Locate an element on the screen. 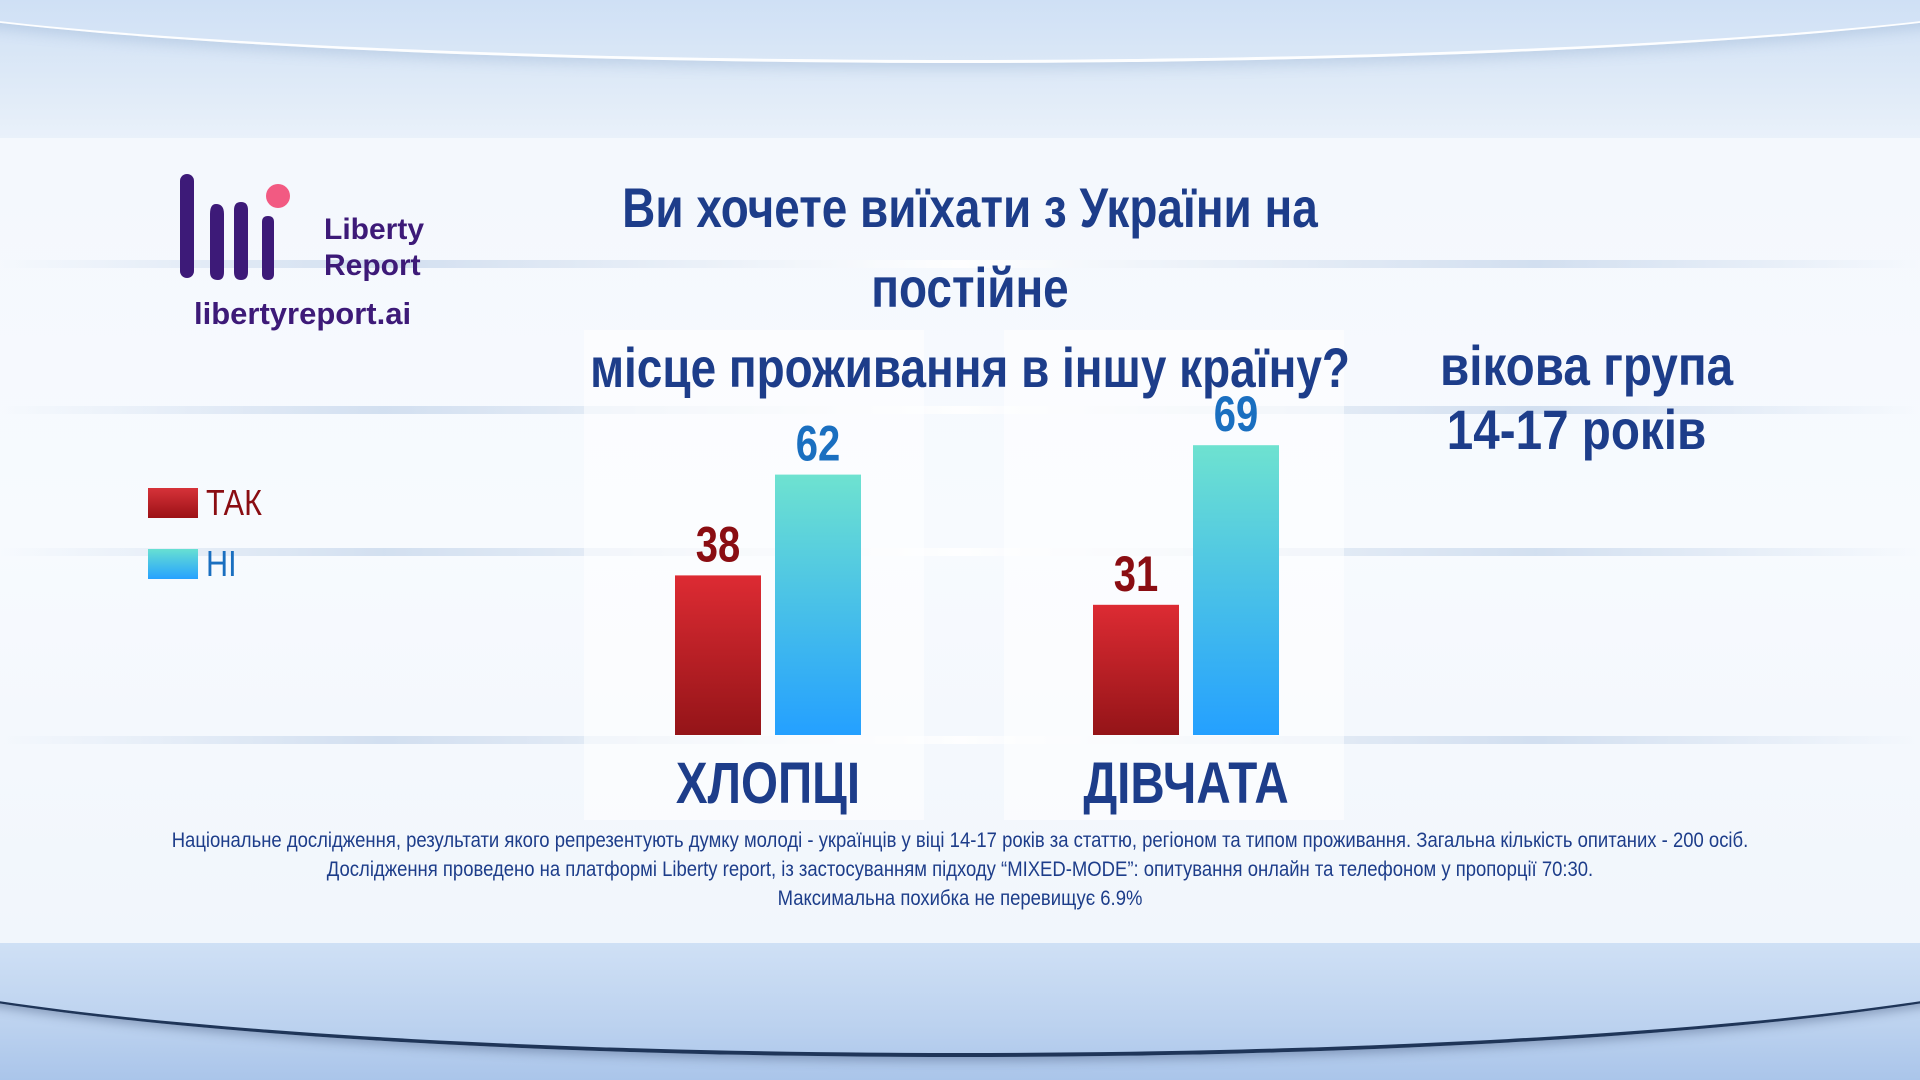 Image resolution: width=1920 pixels, height=1080 pixels. brand-url: libertyreport.ai is located at coordinates (303, 313).